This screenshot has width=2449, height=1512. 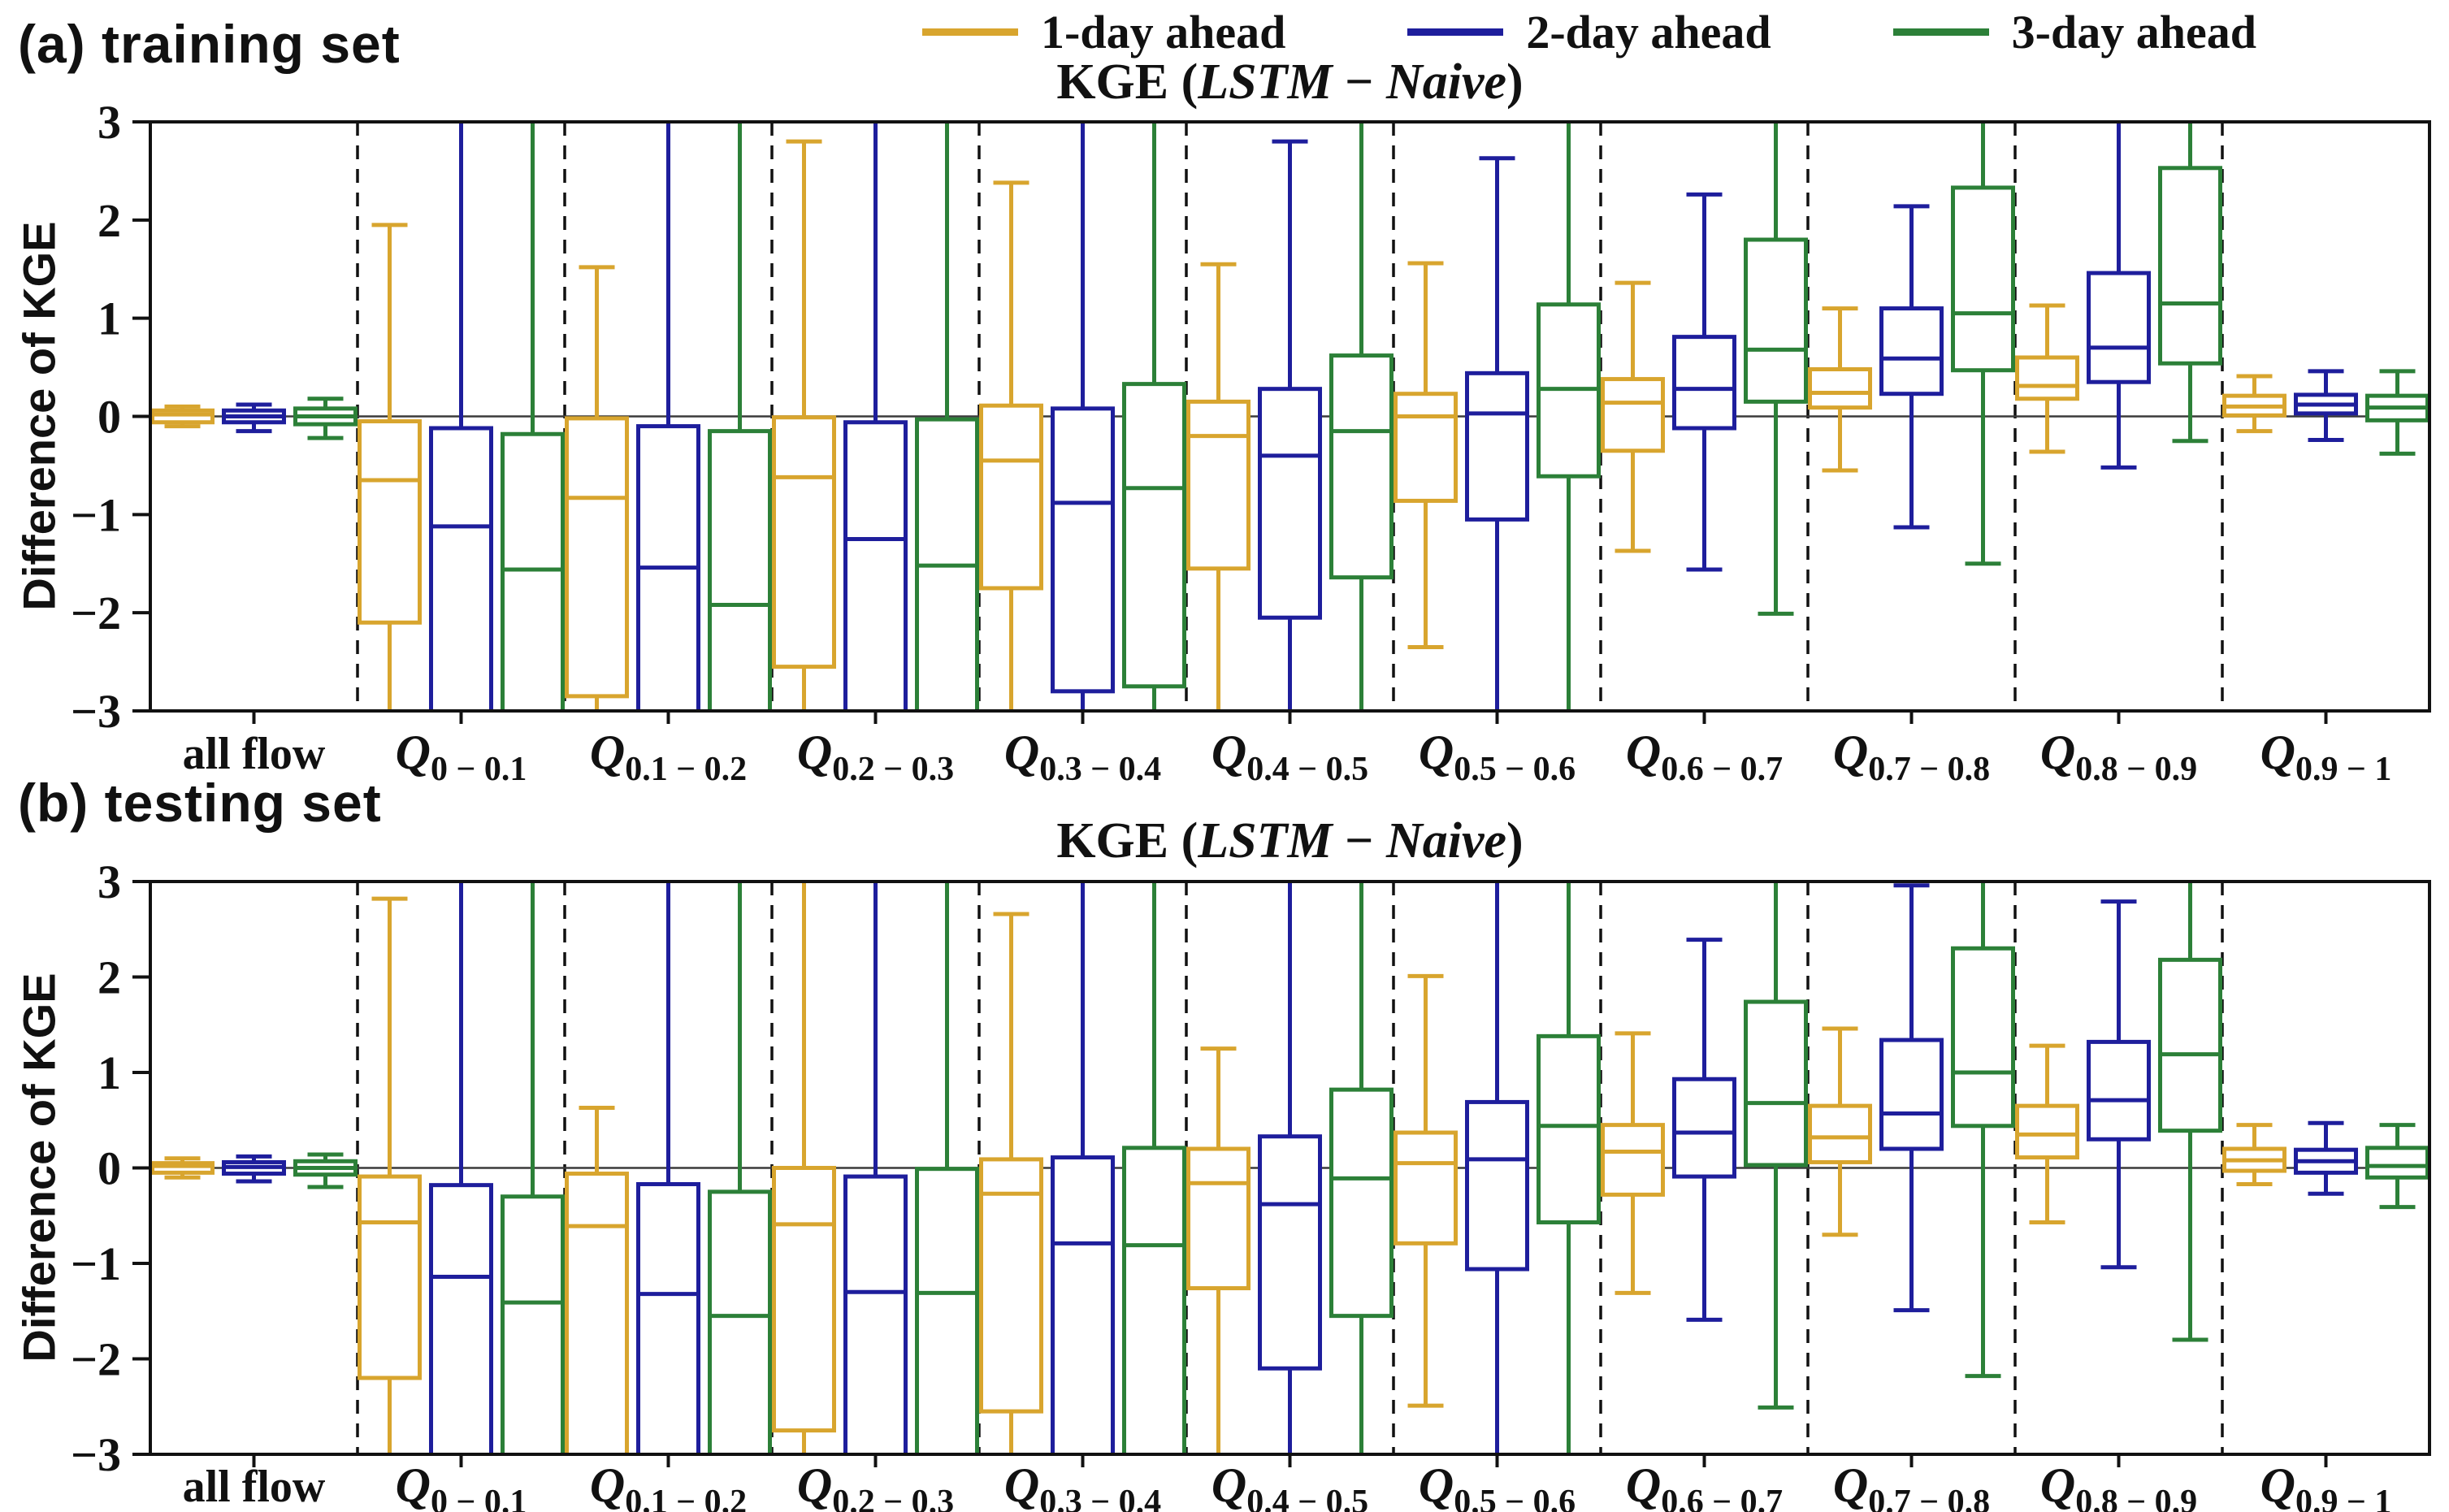 I want to click on box-3-day ahead-cat4, so click(x=1154, y=416).